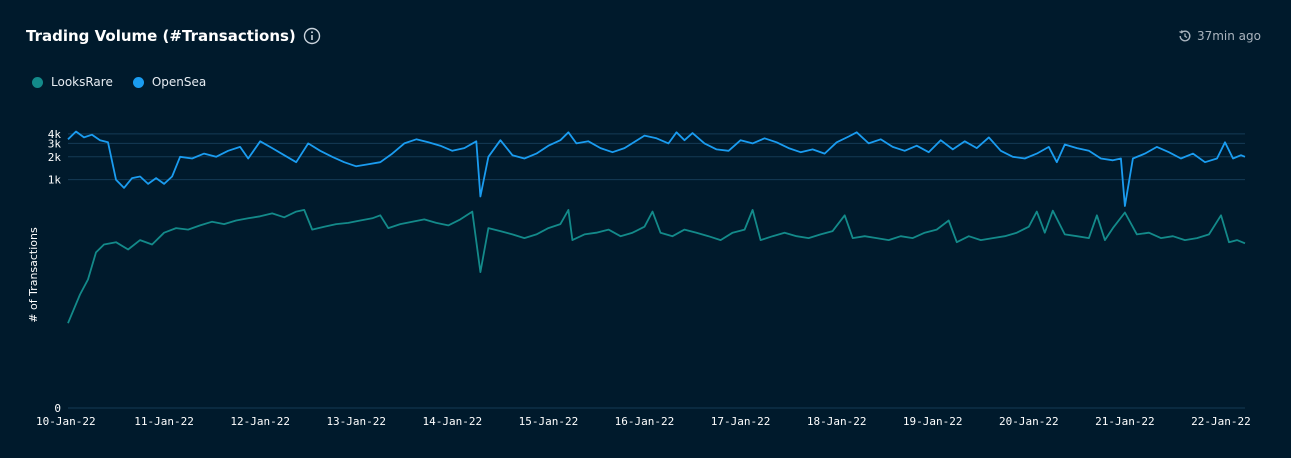  What do you see at coordinates (33, 275) in the screenshot?
I see `y-axis-label: # of Transactions` at bounding box center [33, 275].